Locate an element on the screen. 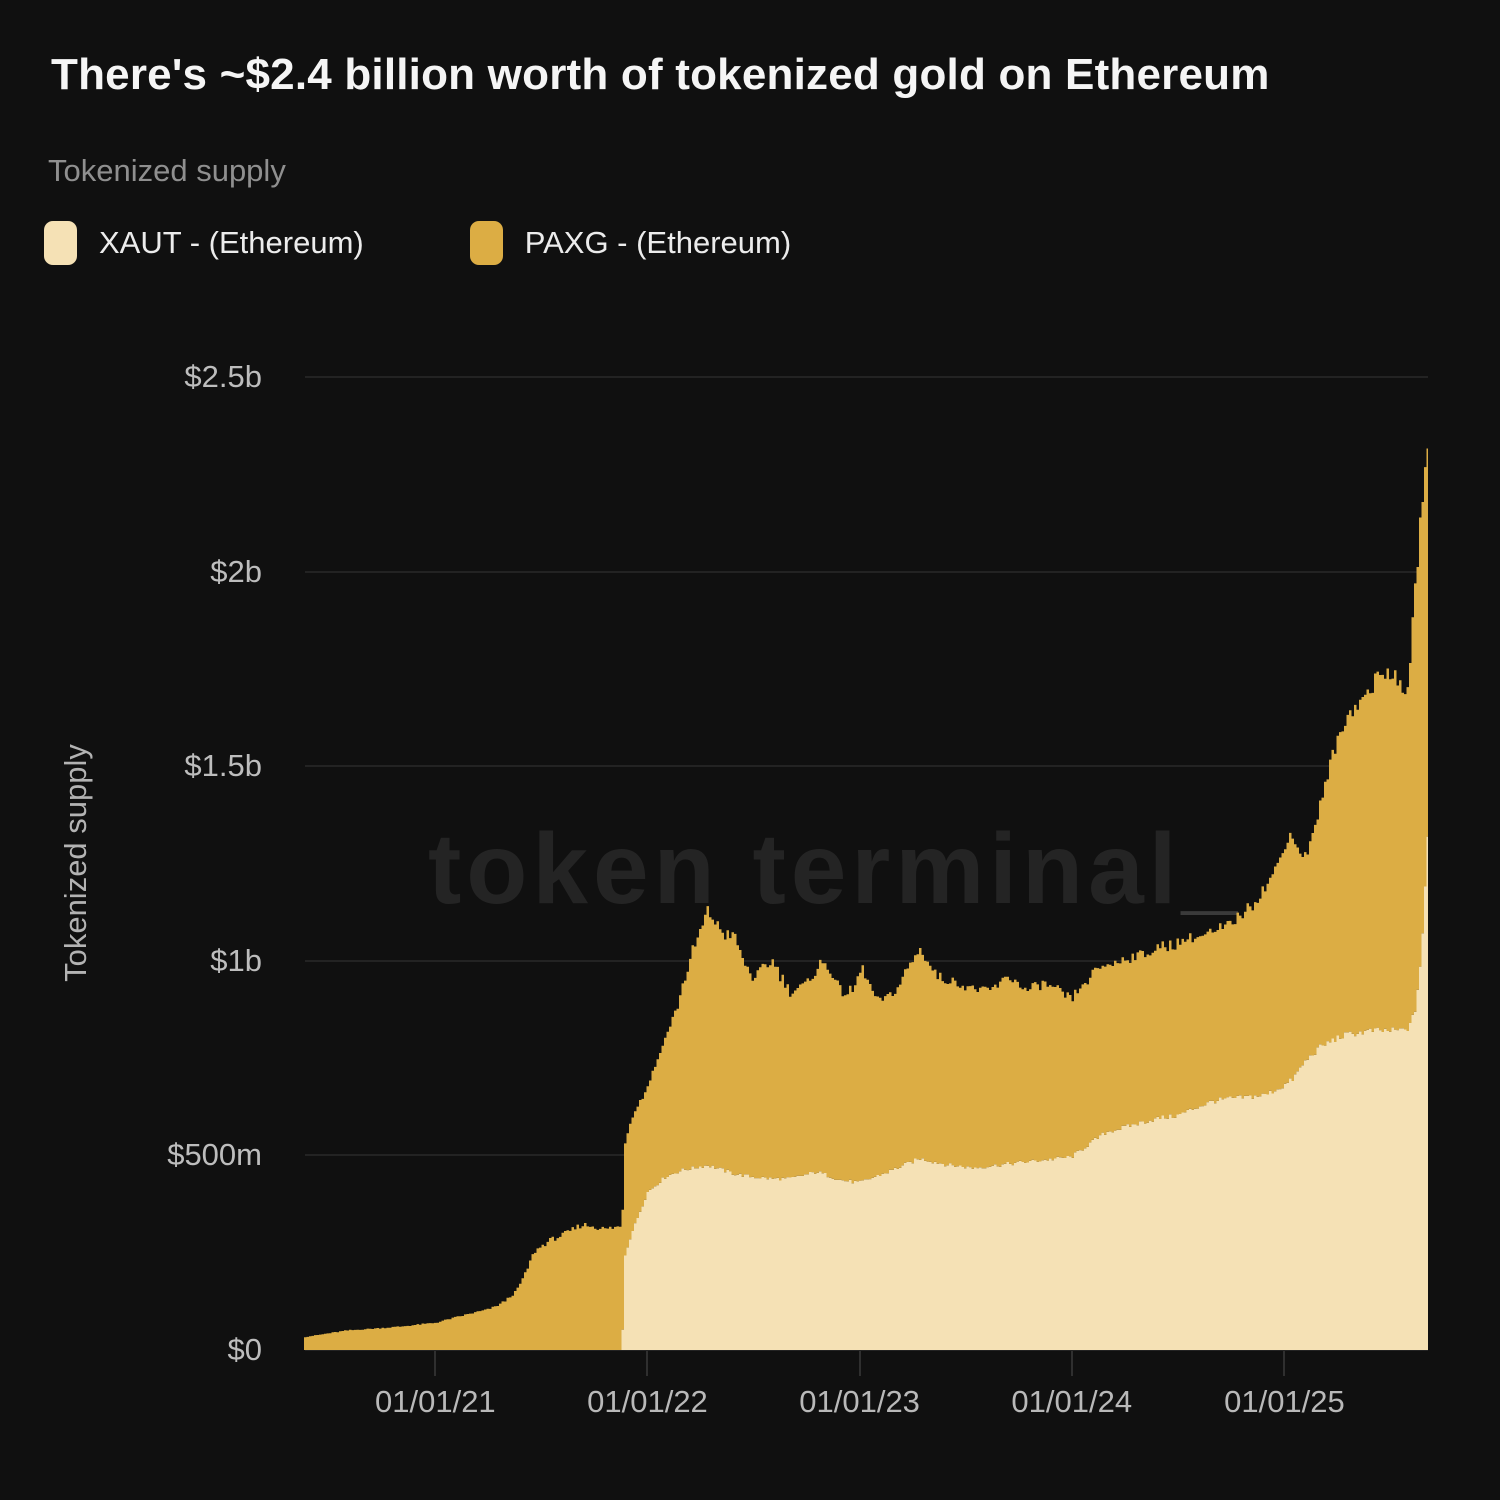  x-axis-tick-label: 01/01/23 is located at coordinates (859, 1401).